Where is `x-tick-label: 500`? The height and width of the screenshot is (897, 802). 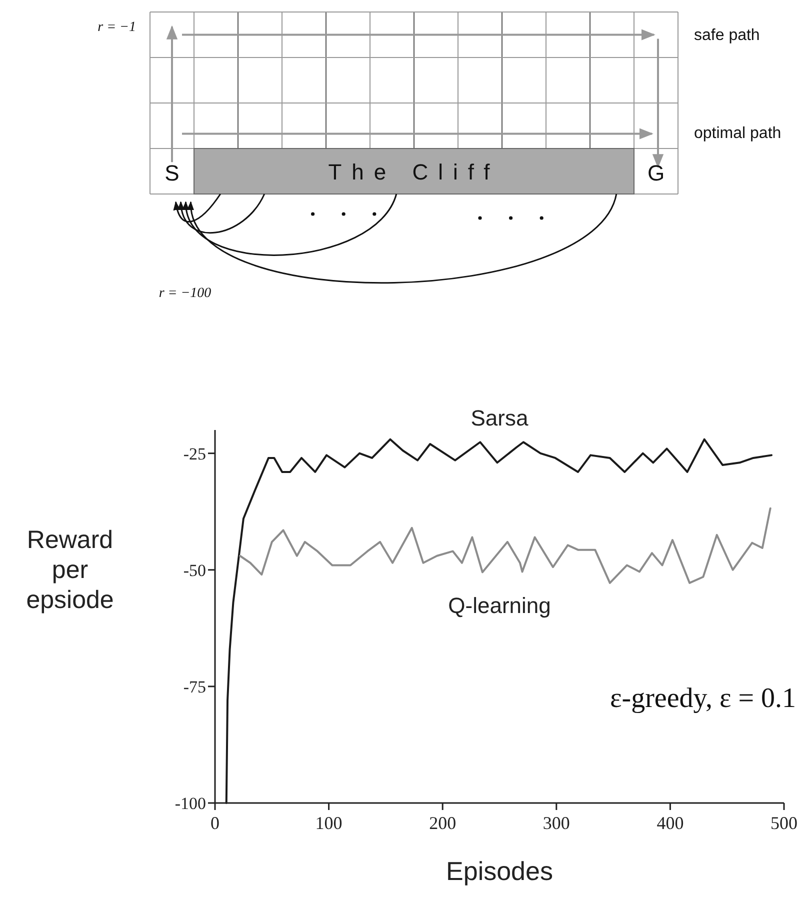 x-tick-label: 500 is located at coordinates (784, 823).